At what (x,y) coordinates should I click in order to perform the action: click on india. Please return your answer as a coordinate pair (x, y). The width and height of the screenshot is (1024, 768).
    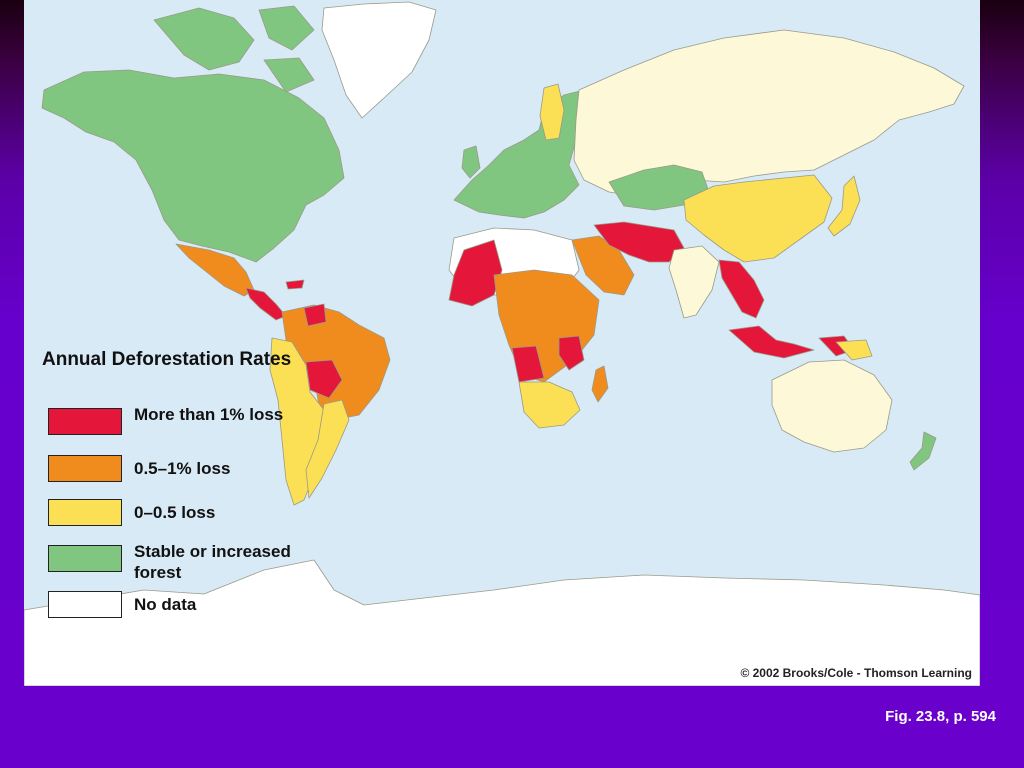
    Looking at the image, I should click on (694, 282).